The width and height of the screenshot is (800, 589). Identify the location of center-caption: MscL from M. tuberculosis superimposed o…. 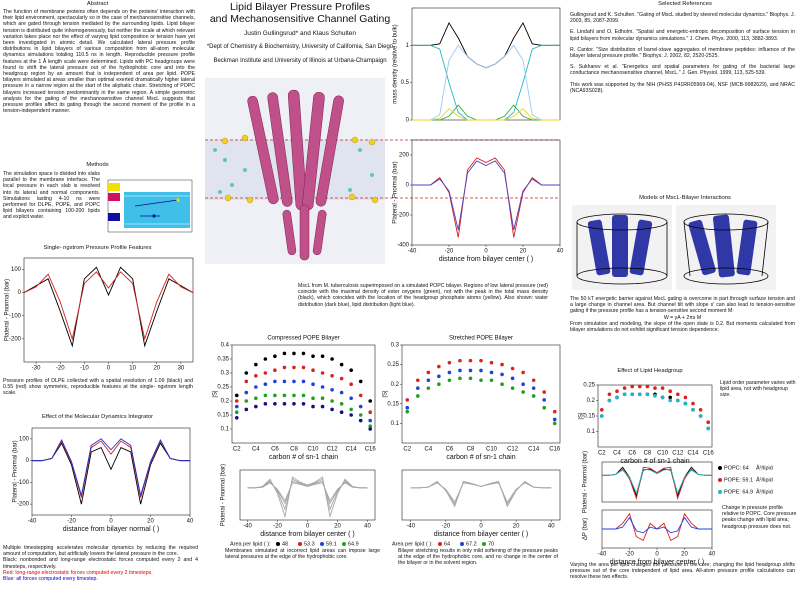
(423, 295).